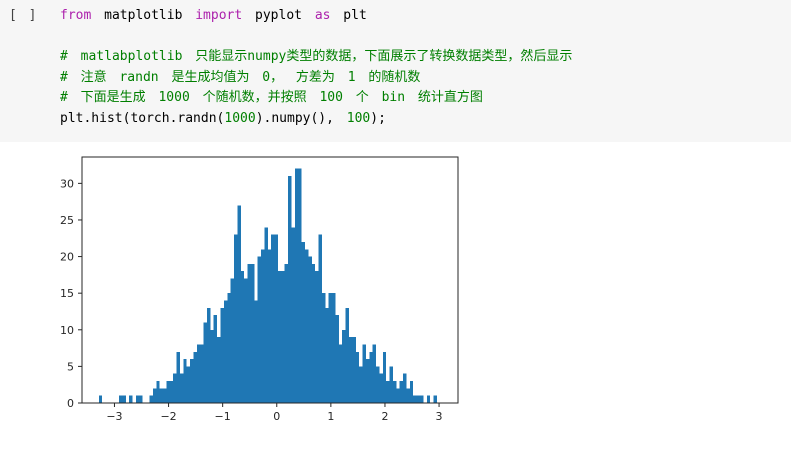  Describe the element at coordinates (67, 257) in the screenshot. I see `y-tick-label: 20` at that location.